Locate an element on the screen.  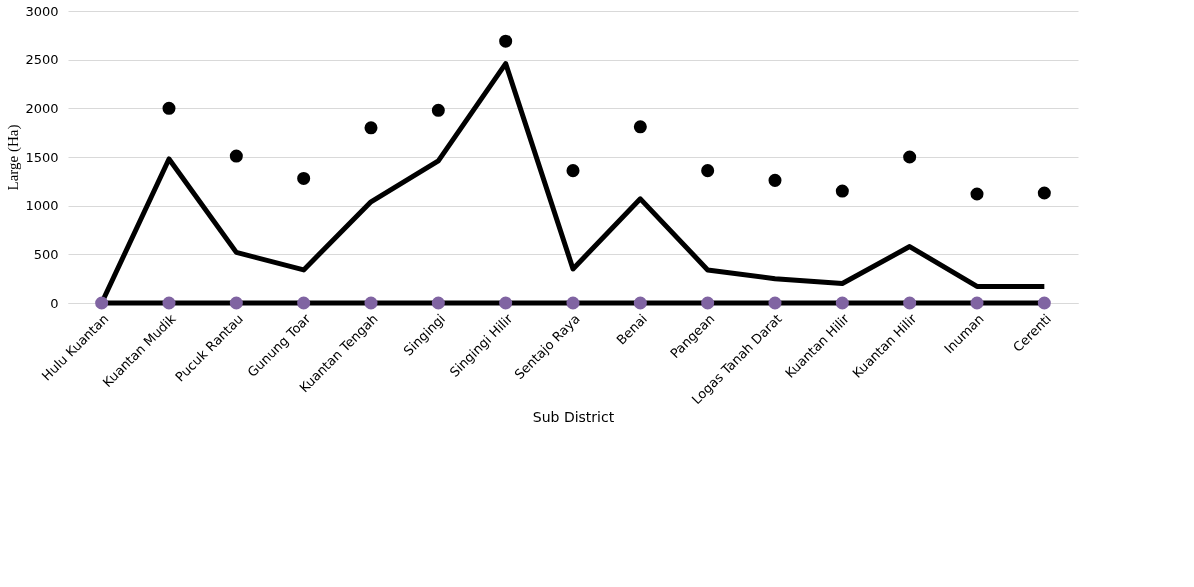
x-axis-title: Sub District is located at coordinates (573, 417).